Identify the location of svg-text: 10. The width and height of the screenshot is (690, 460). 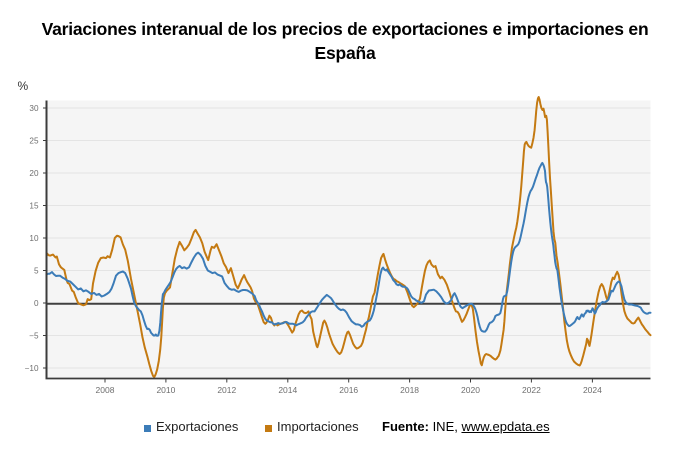
(34, 238).